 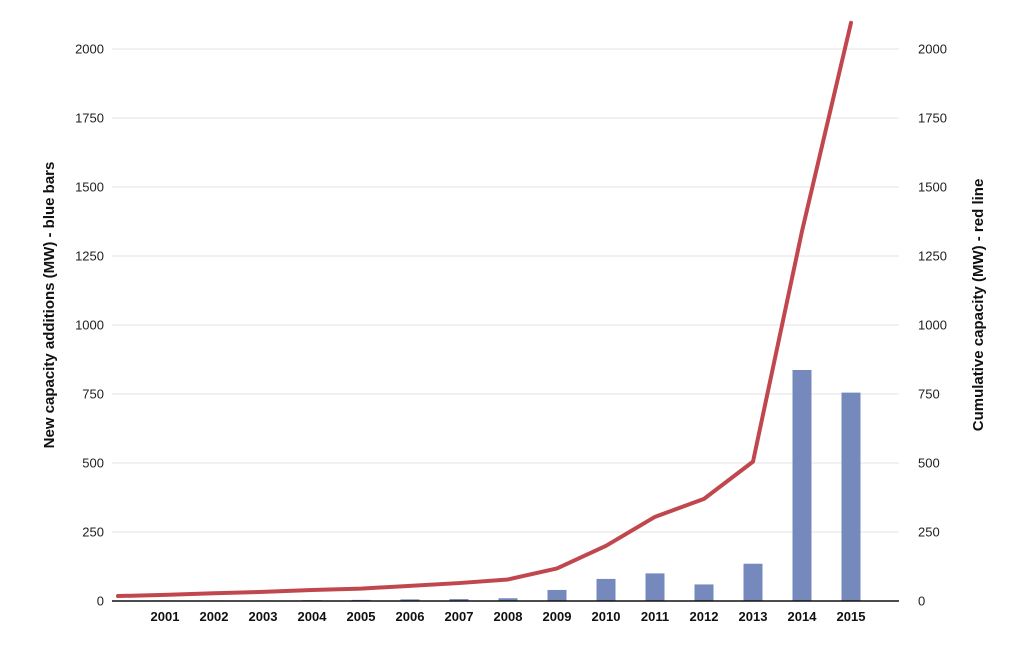 I want to click on right-tick-label: 0, so click(x=921, y=601).